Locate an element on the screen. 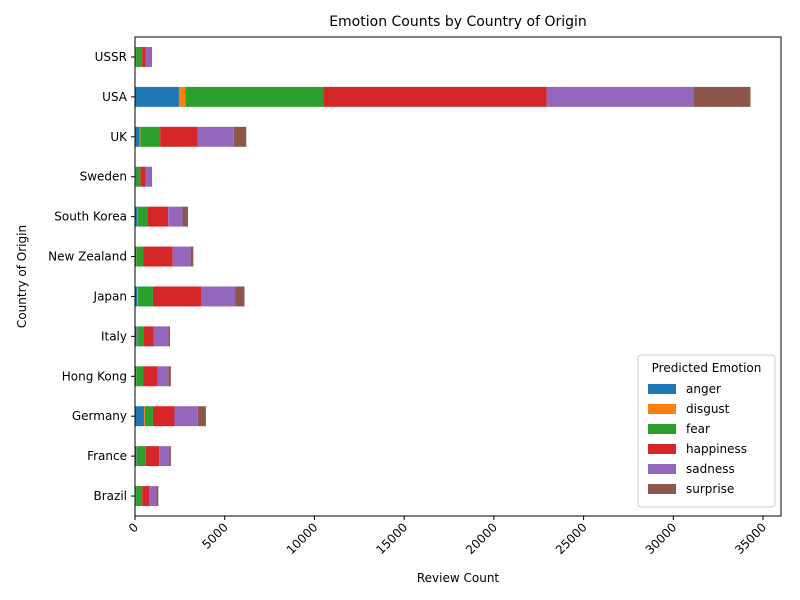 This screenshot has height=600, width=800. bar-fear-uk is located at coordinates (150, 136).